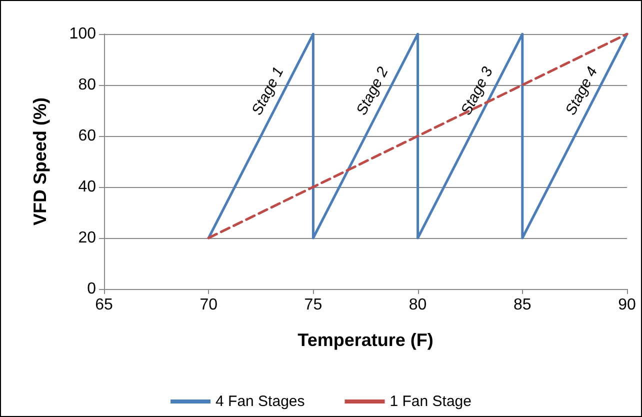  What do you see at coordinates (417, 305) in the screenshot?
I see `x-tick-label: 80` at bounding box center [417, 305].